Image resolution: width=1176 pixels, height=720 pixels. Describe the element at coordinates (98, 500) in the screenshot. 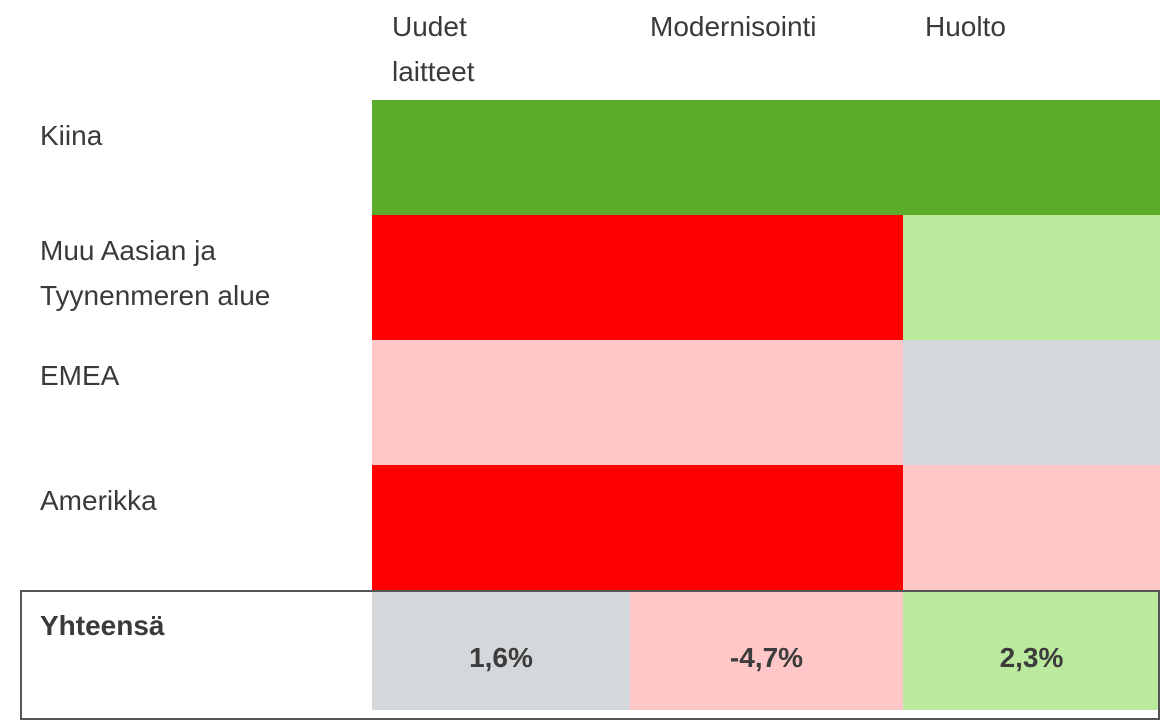

I see `row-label: Amerikka` at that location.